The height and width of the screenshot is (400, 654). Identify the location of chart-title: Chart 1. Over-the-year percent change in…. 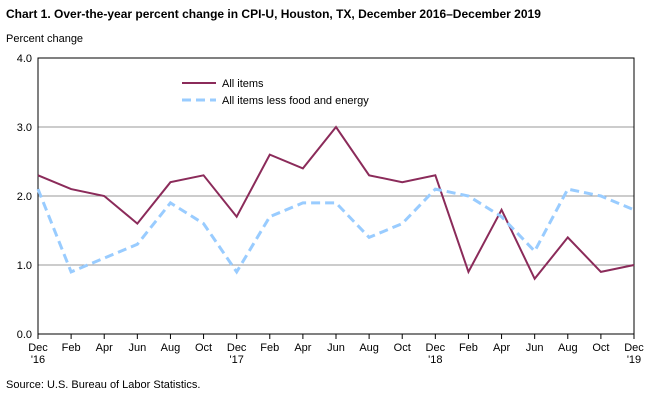
(273, 14).